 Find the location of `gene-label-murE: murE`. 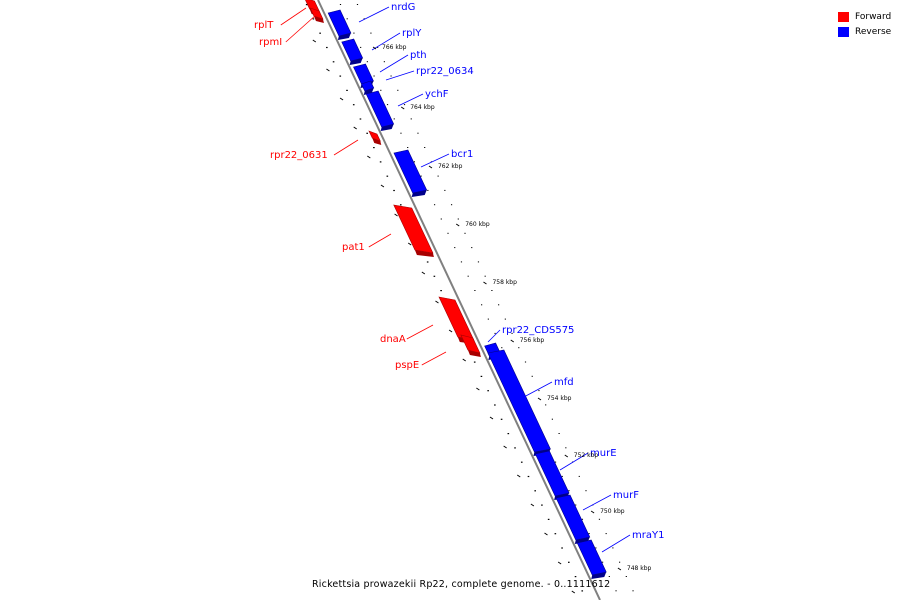

gene-label-murE: murE is located at coordinates (603, 453).